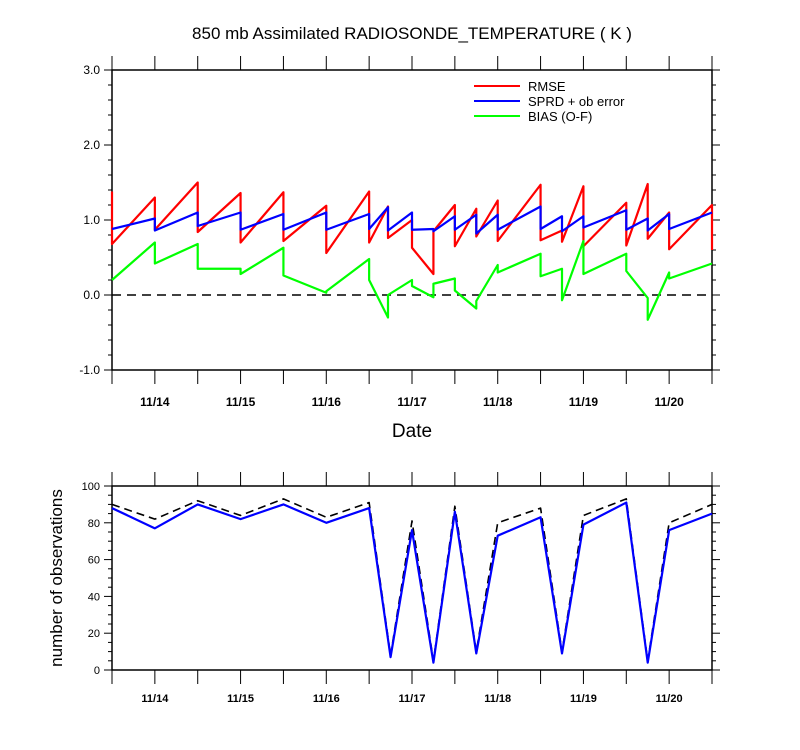  I want to click on top-legend-label: SPRD + ob error, so click(576, 101).